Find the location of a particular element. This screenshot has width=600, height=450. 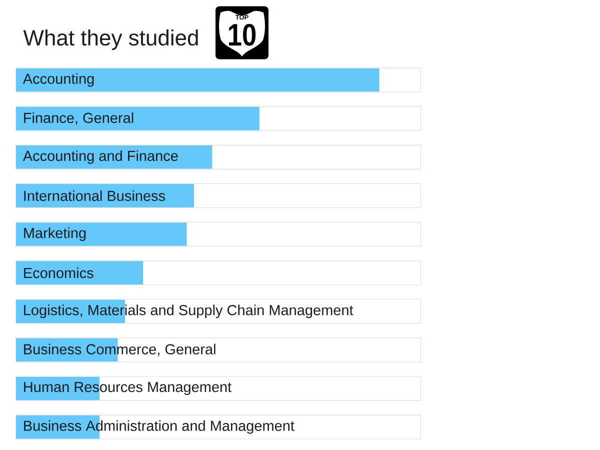

y-tick-label: Finance, General is located at coordinates (79, 118).